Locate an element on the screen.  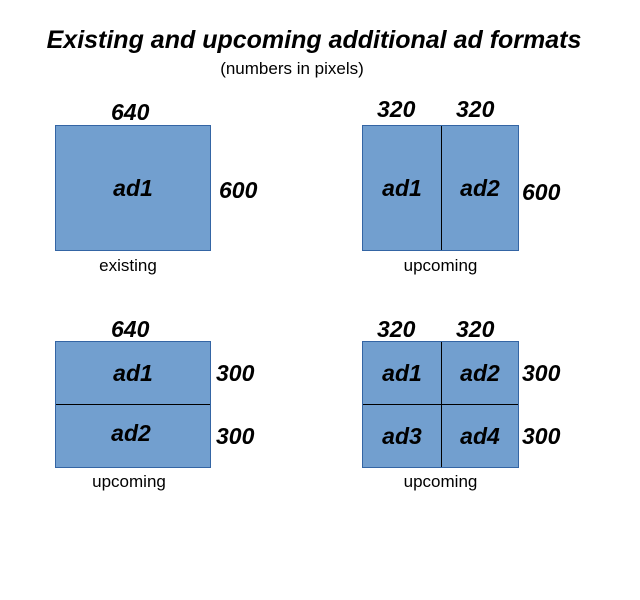
ad-box: ad1 ad2 ad3 ad4 is located at coordinates (440, 404).